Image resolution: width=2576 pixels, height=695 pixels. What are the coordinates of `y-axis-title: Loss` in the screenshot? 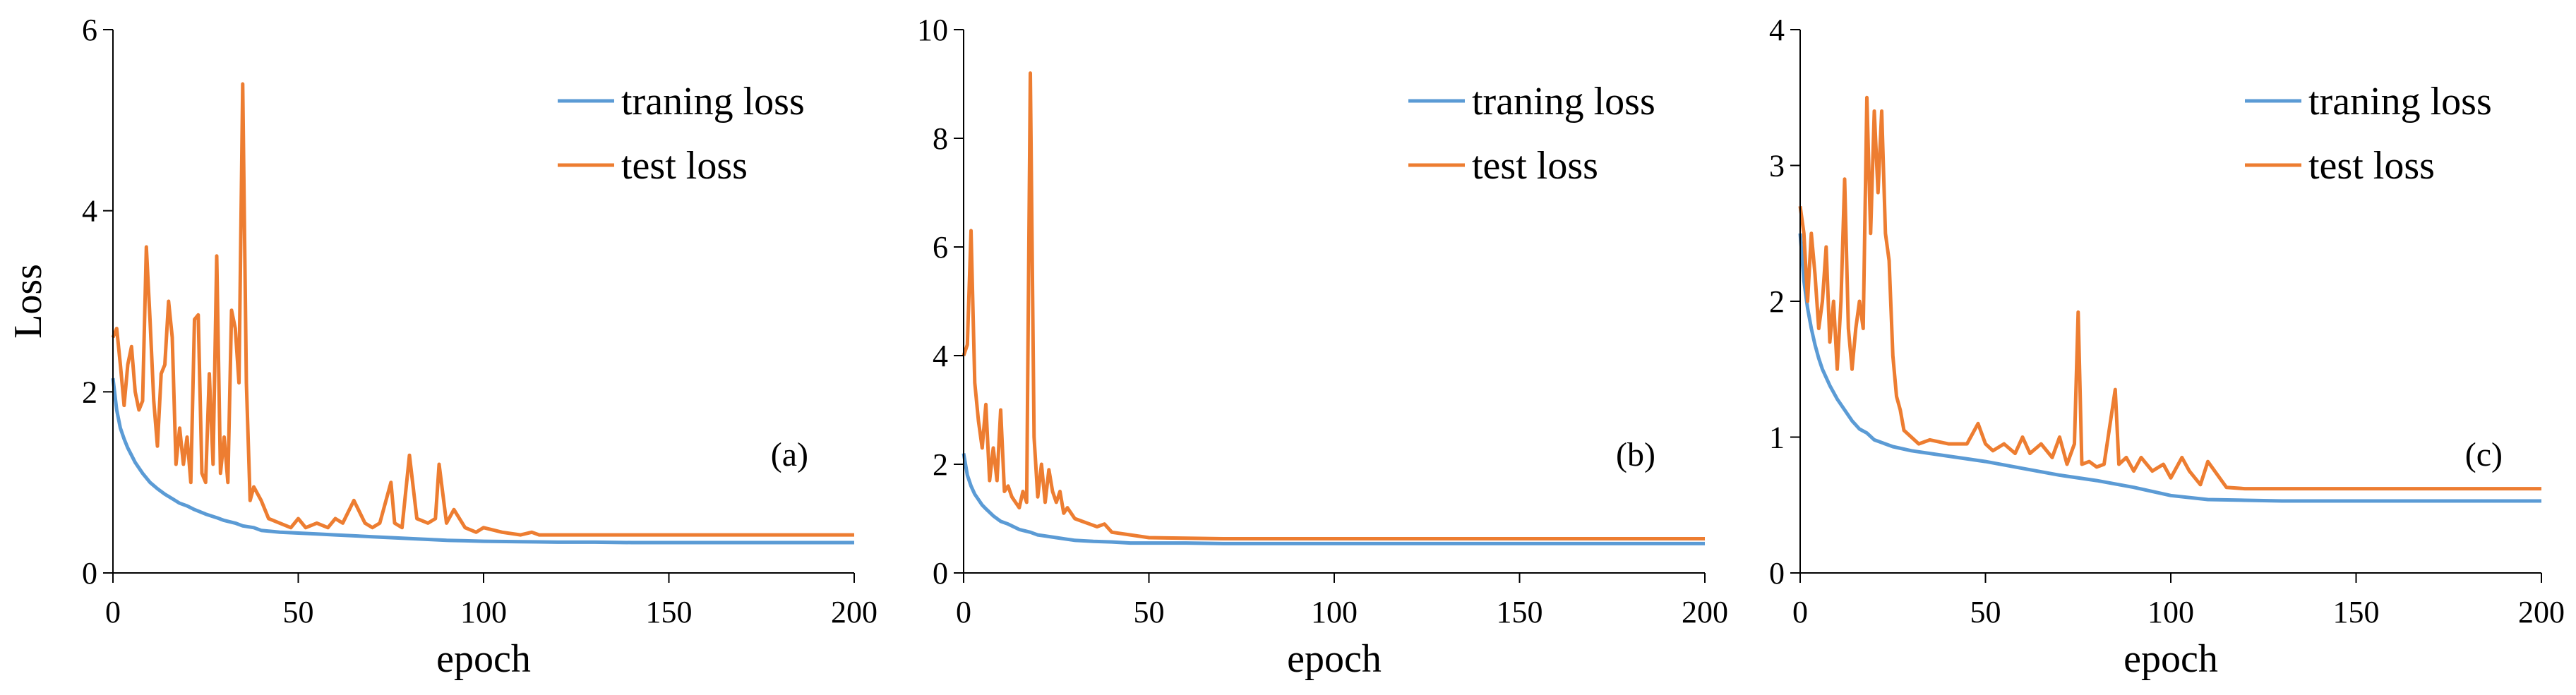 It's located at (28, 302).